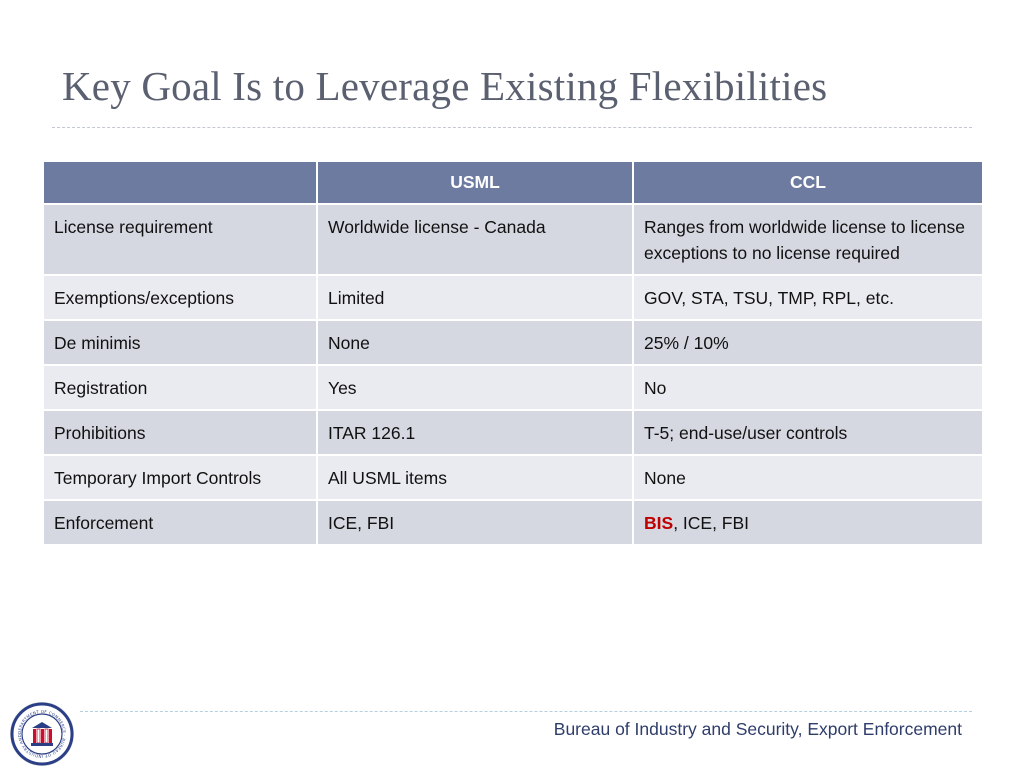 This screenshot has width=1024, height=768. What do you see at coordinates (659, 523) in the screenshot?
I see `bis-highlight: BIS` at bounding box center [659, 523].